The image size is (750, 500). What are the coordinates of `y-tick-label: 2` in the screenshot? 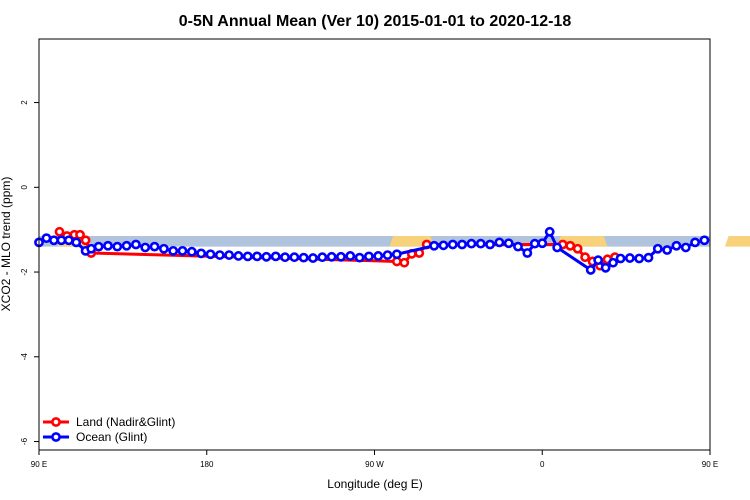 It's located at (24, 102).